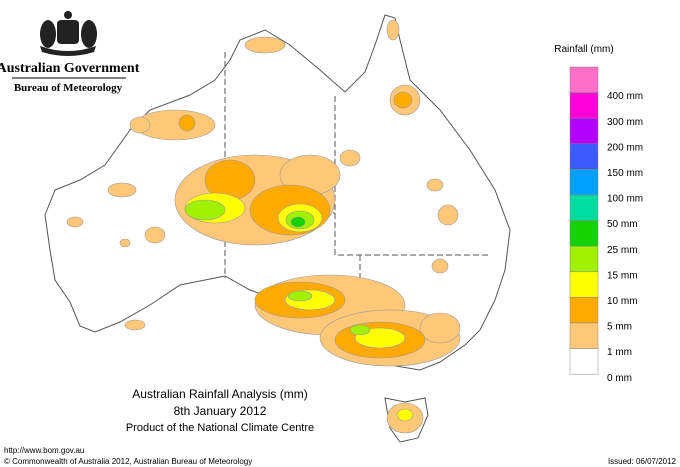 This screenshot has height=467, width=680. Describe the element at coordinates (619, 378) in the screenshot. I see `legend-label: 0 mm` at that location.